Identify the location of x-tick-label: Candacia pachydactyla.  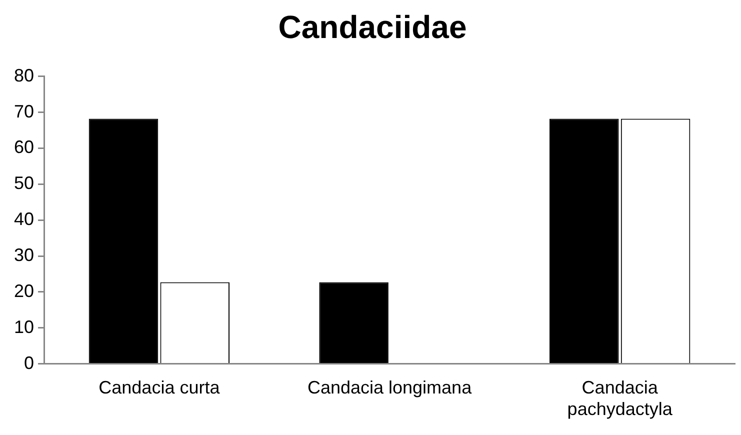
(620, 399).